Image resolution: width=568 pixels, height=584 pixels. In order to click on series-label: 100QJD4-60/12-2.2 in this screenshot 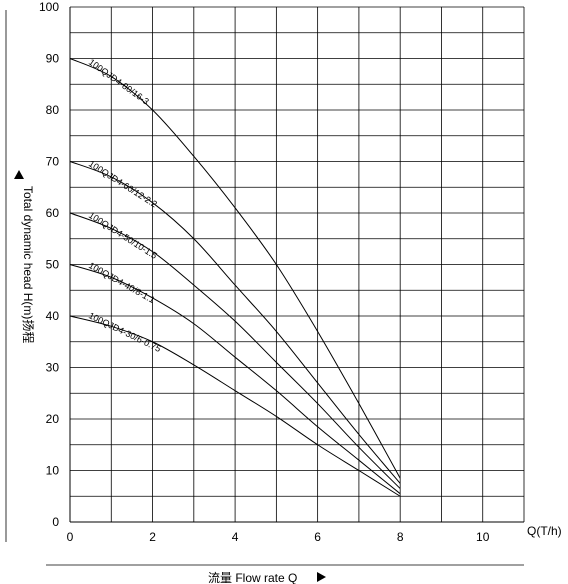, I will do `click(123, 183)`.